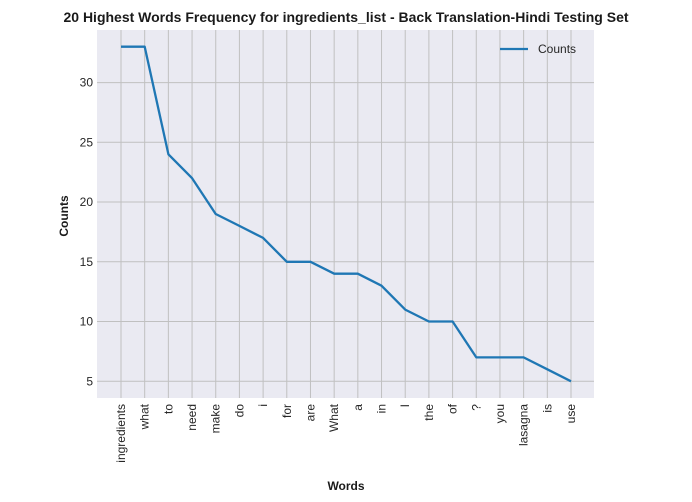 The image size is (692, 502). Describe the element at coordinates (334, 417) in the screenshot. I see `x-tick-label: What` at that location.